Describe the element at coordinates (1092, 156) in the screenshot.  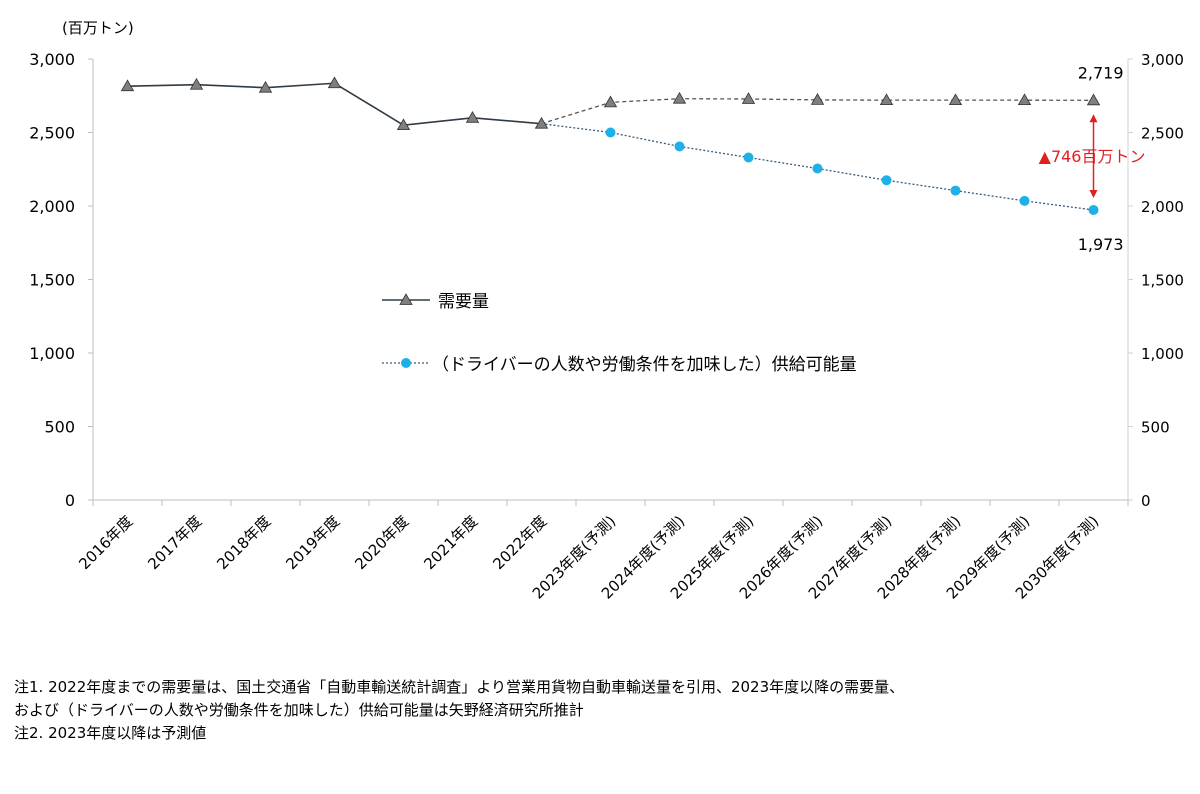
I see `gap-label: ▲746百万トン` at that location.